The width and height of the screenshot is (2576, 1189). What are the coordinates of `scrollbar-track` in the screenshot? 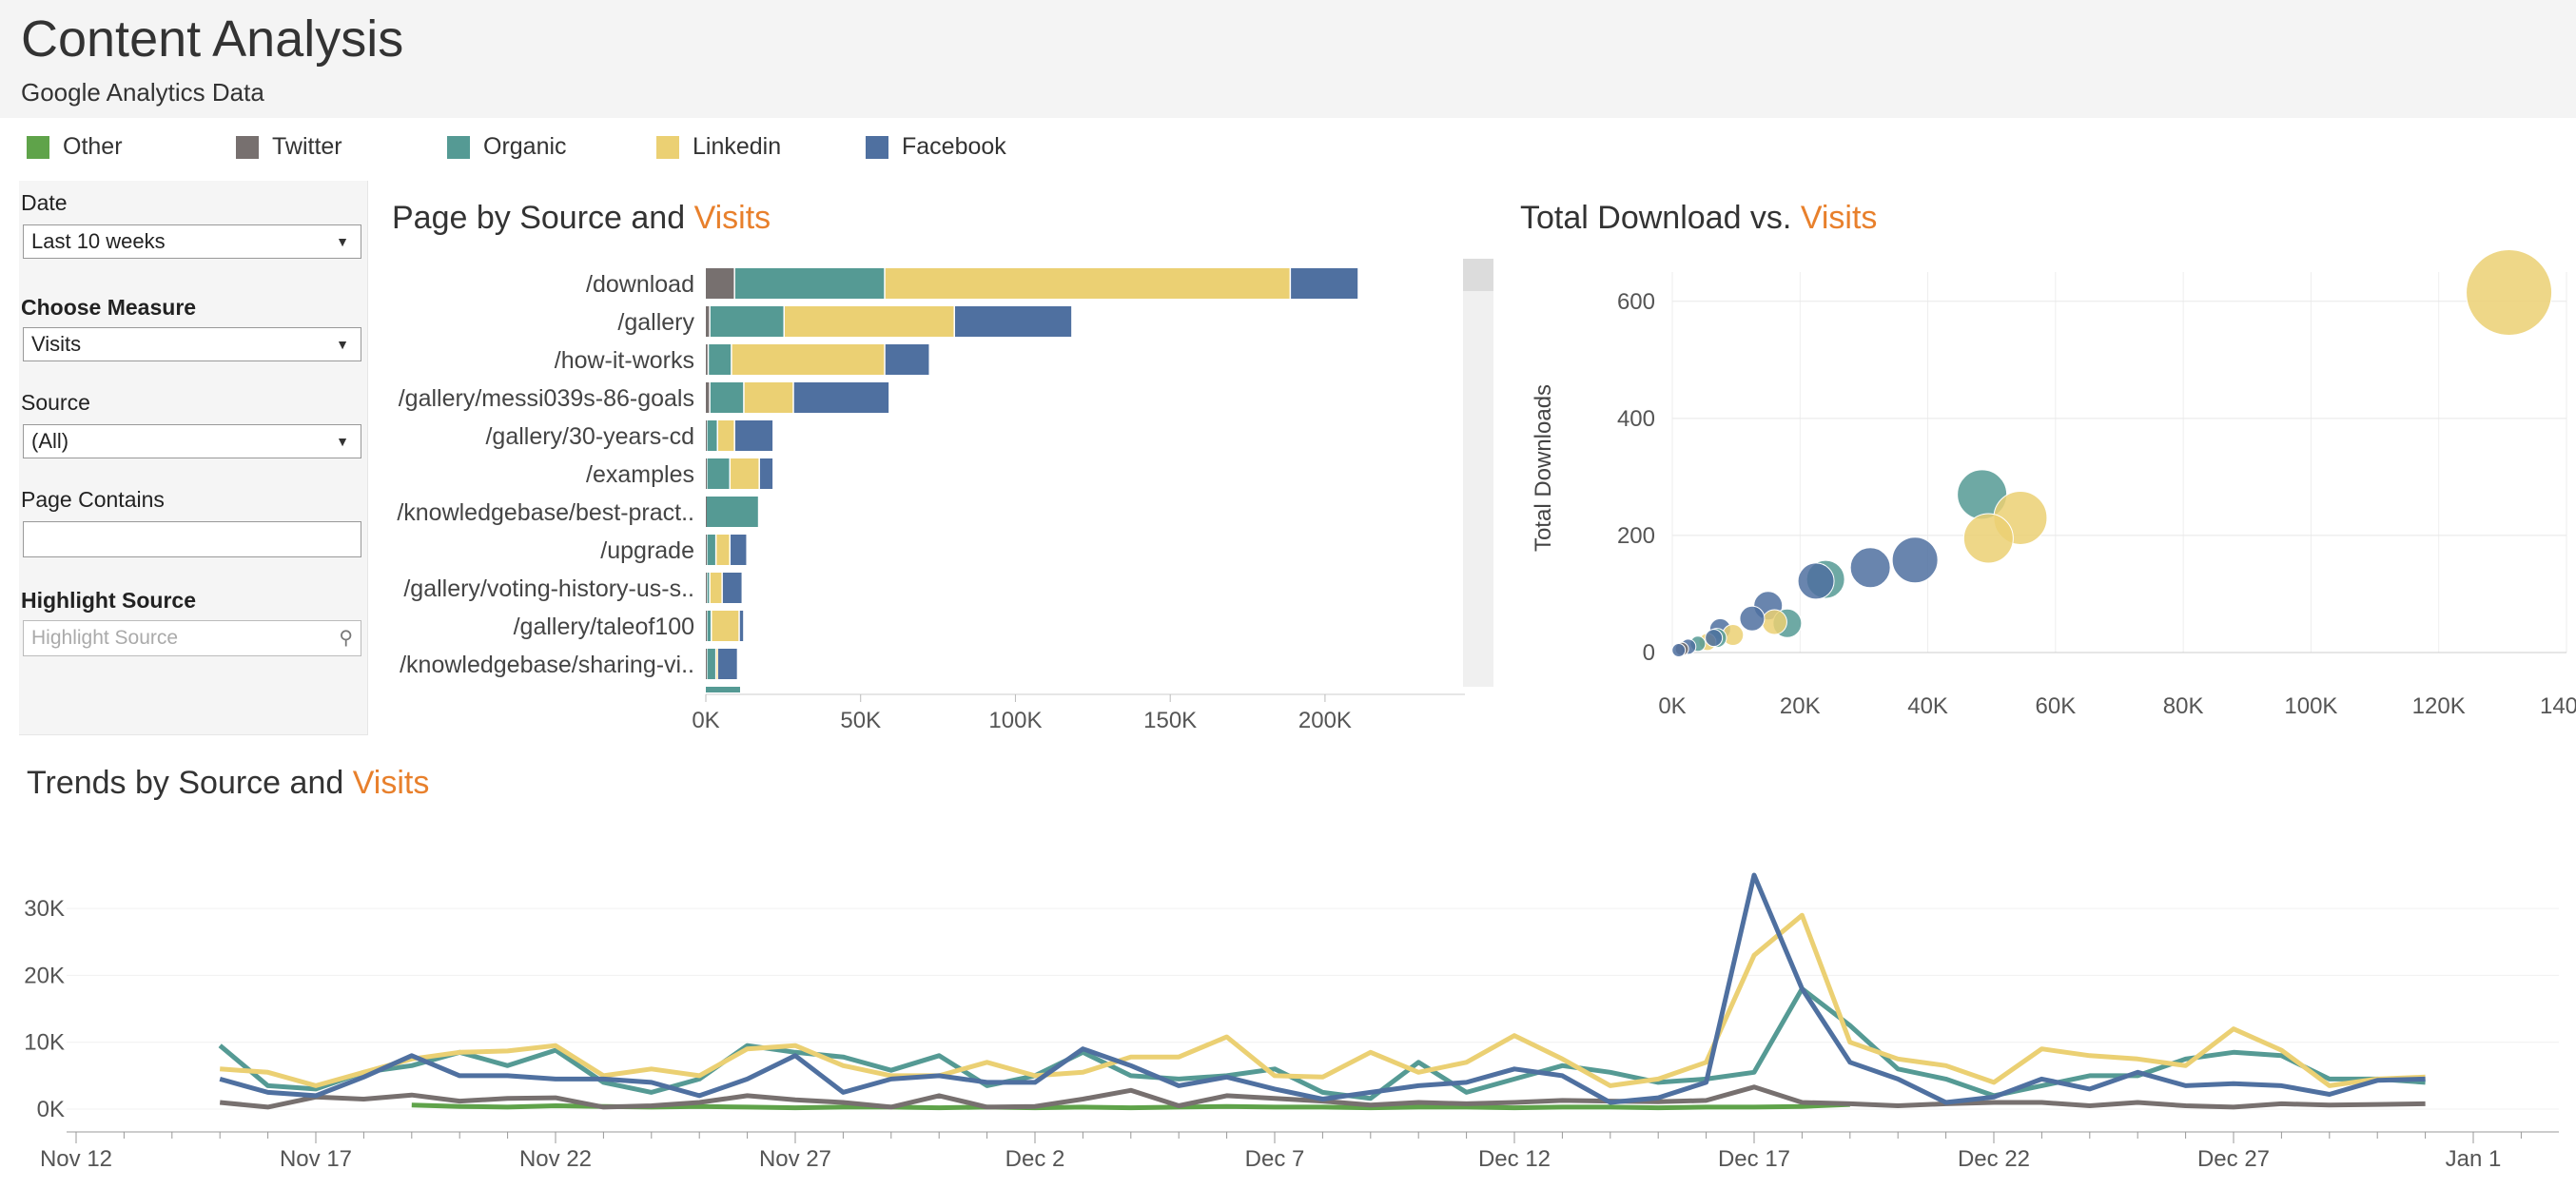 It's located at (1478, 473).